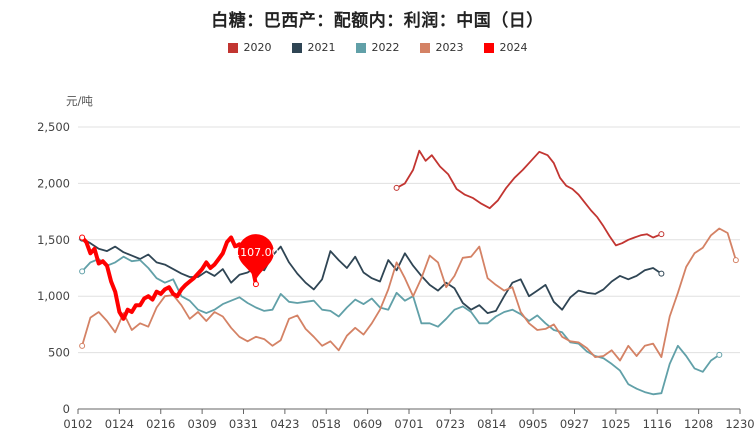 Image resolution: width=755 pixels, height=436 pixels. Describe the element at coordinates (257, 47) in the screenshot. I see `legend-label: 2020` at that location.